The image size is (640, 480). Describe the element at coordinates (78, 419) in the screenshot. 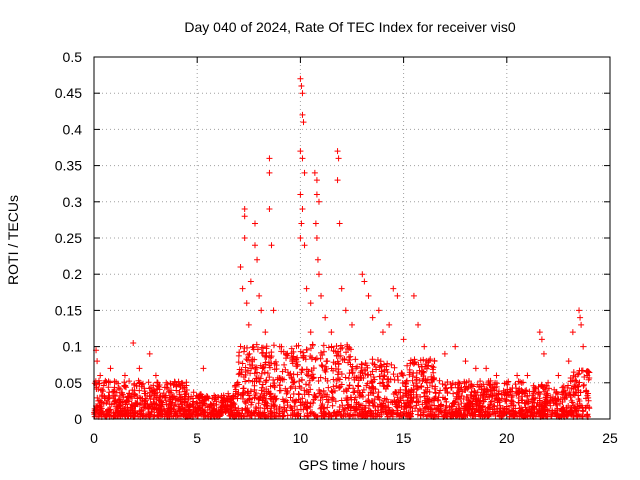

I see `y-tick-label: 0` at that location.